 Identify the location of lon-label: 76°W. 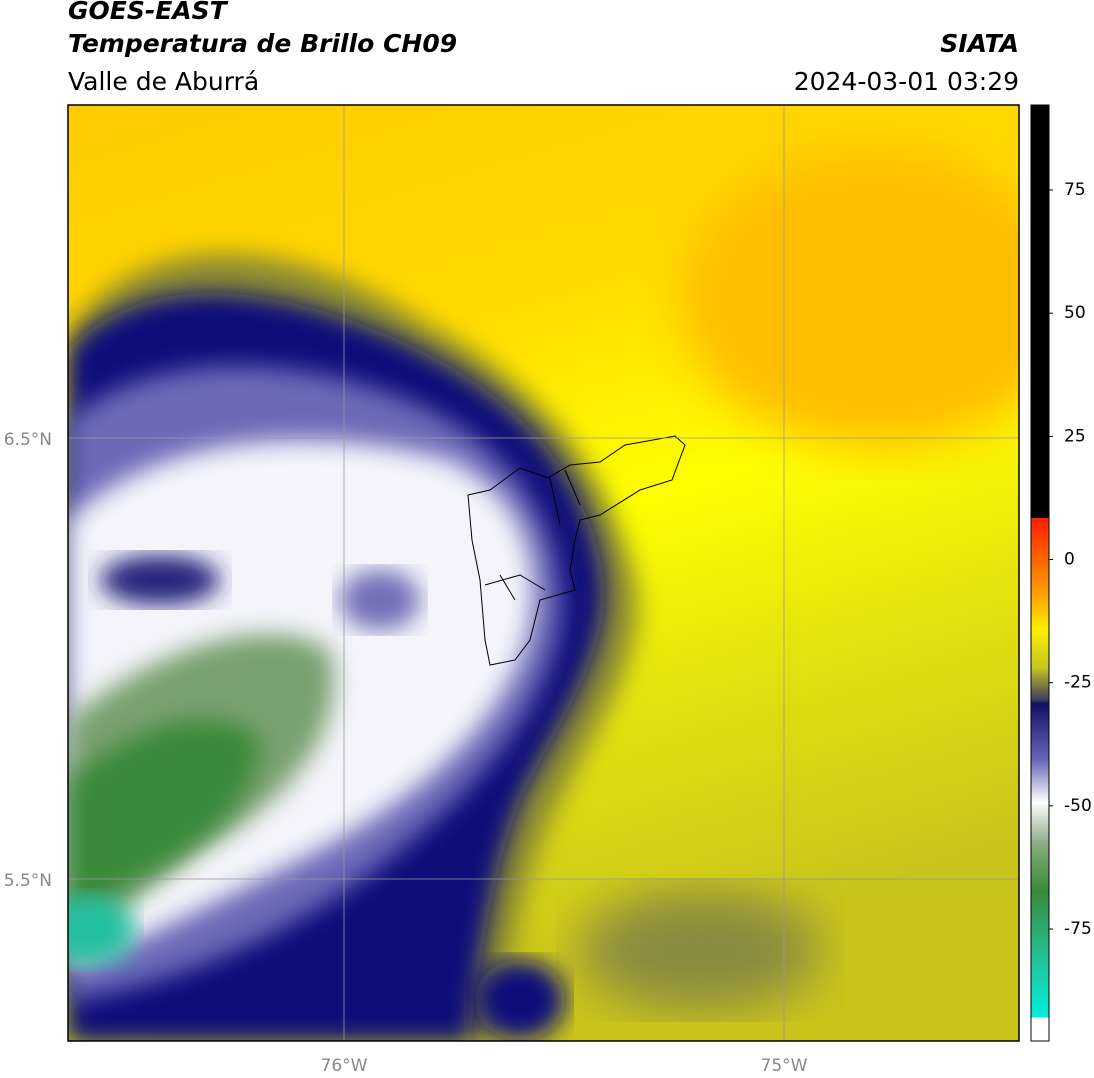
(344, 1066).